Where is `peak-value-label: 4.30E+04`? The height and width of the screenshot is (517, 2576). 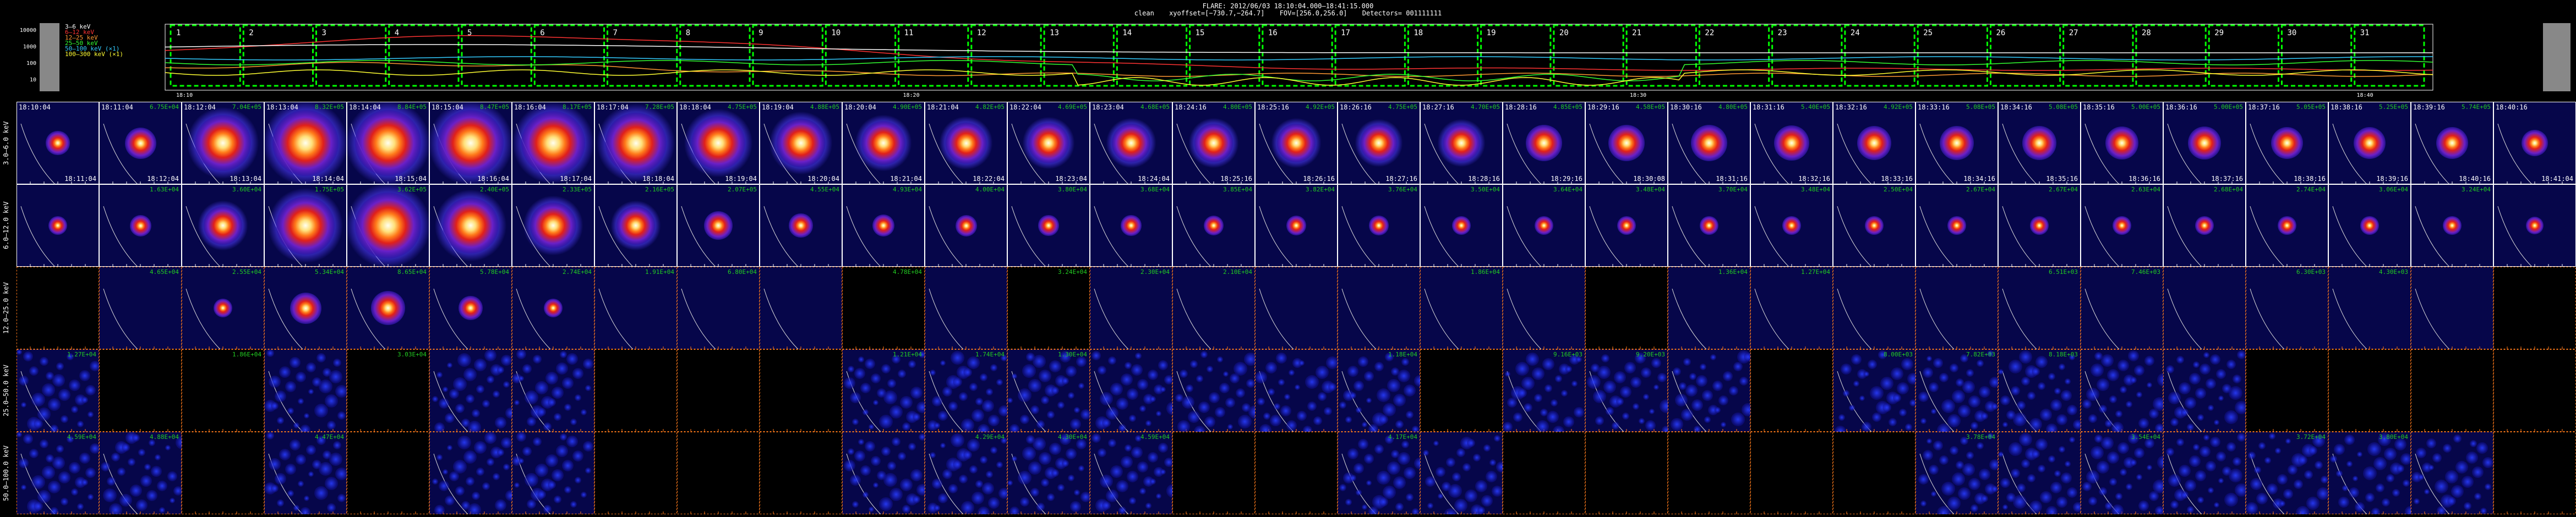 peak-value-label: 4.30E+04 is located at coordinates (1072, 437).